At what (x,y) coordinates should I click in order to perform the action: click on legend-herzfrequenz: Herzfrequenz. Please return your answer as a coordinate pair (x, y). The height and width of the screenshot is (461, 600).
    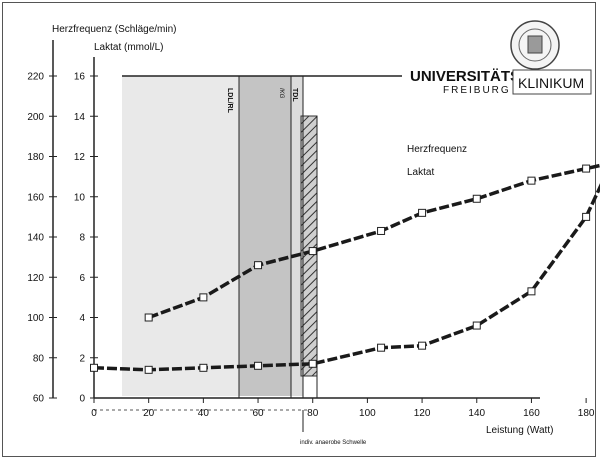
    Looking at the image, I should click on (437, 149).